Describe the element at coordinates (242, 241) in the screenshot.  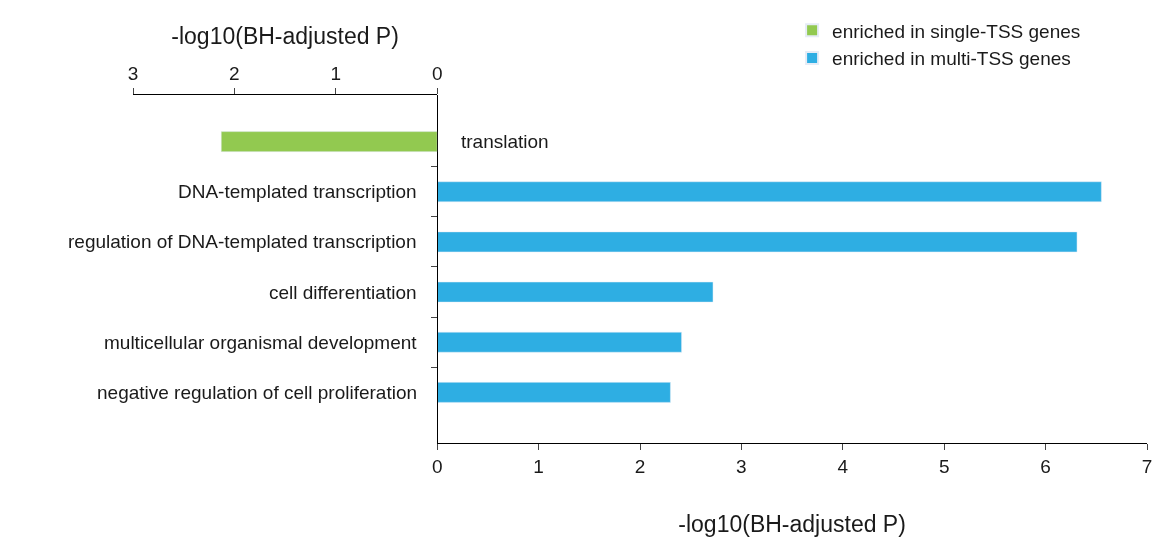
I see `y-tick-label: regulation of DNA-templated transcription` at that location.